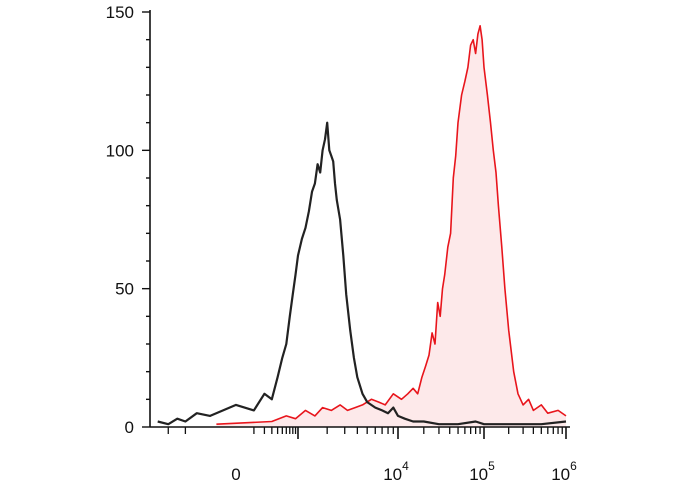 Image resolution: width=688 pixels, height=490 pixels. I want to click on y-tick-label: 100, so click(120, 150).